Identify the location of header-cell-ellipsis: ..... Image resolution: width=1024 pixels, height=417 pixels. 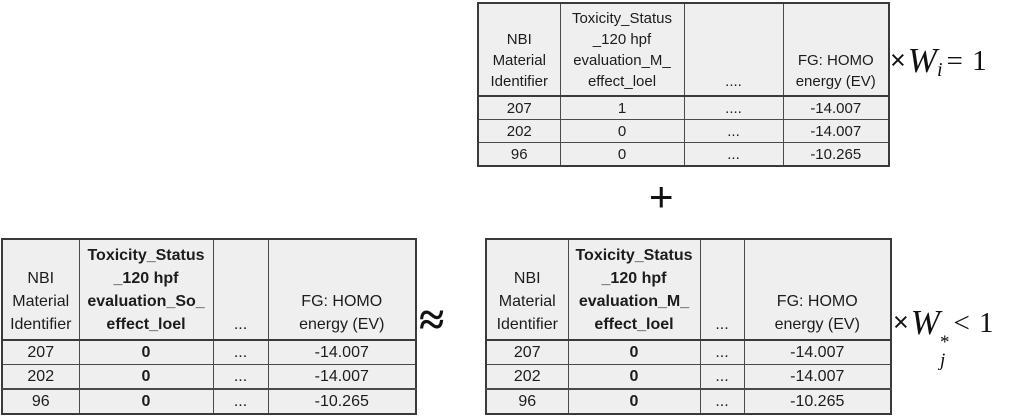
(733, 49).